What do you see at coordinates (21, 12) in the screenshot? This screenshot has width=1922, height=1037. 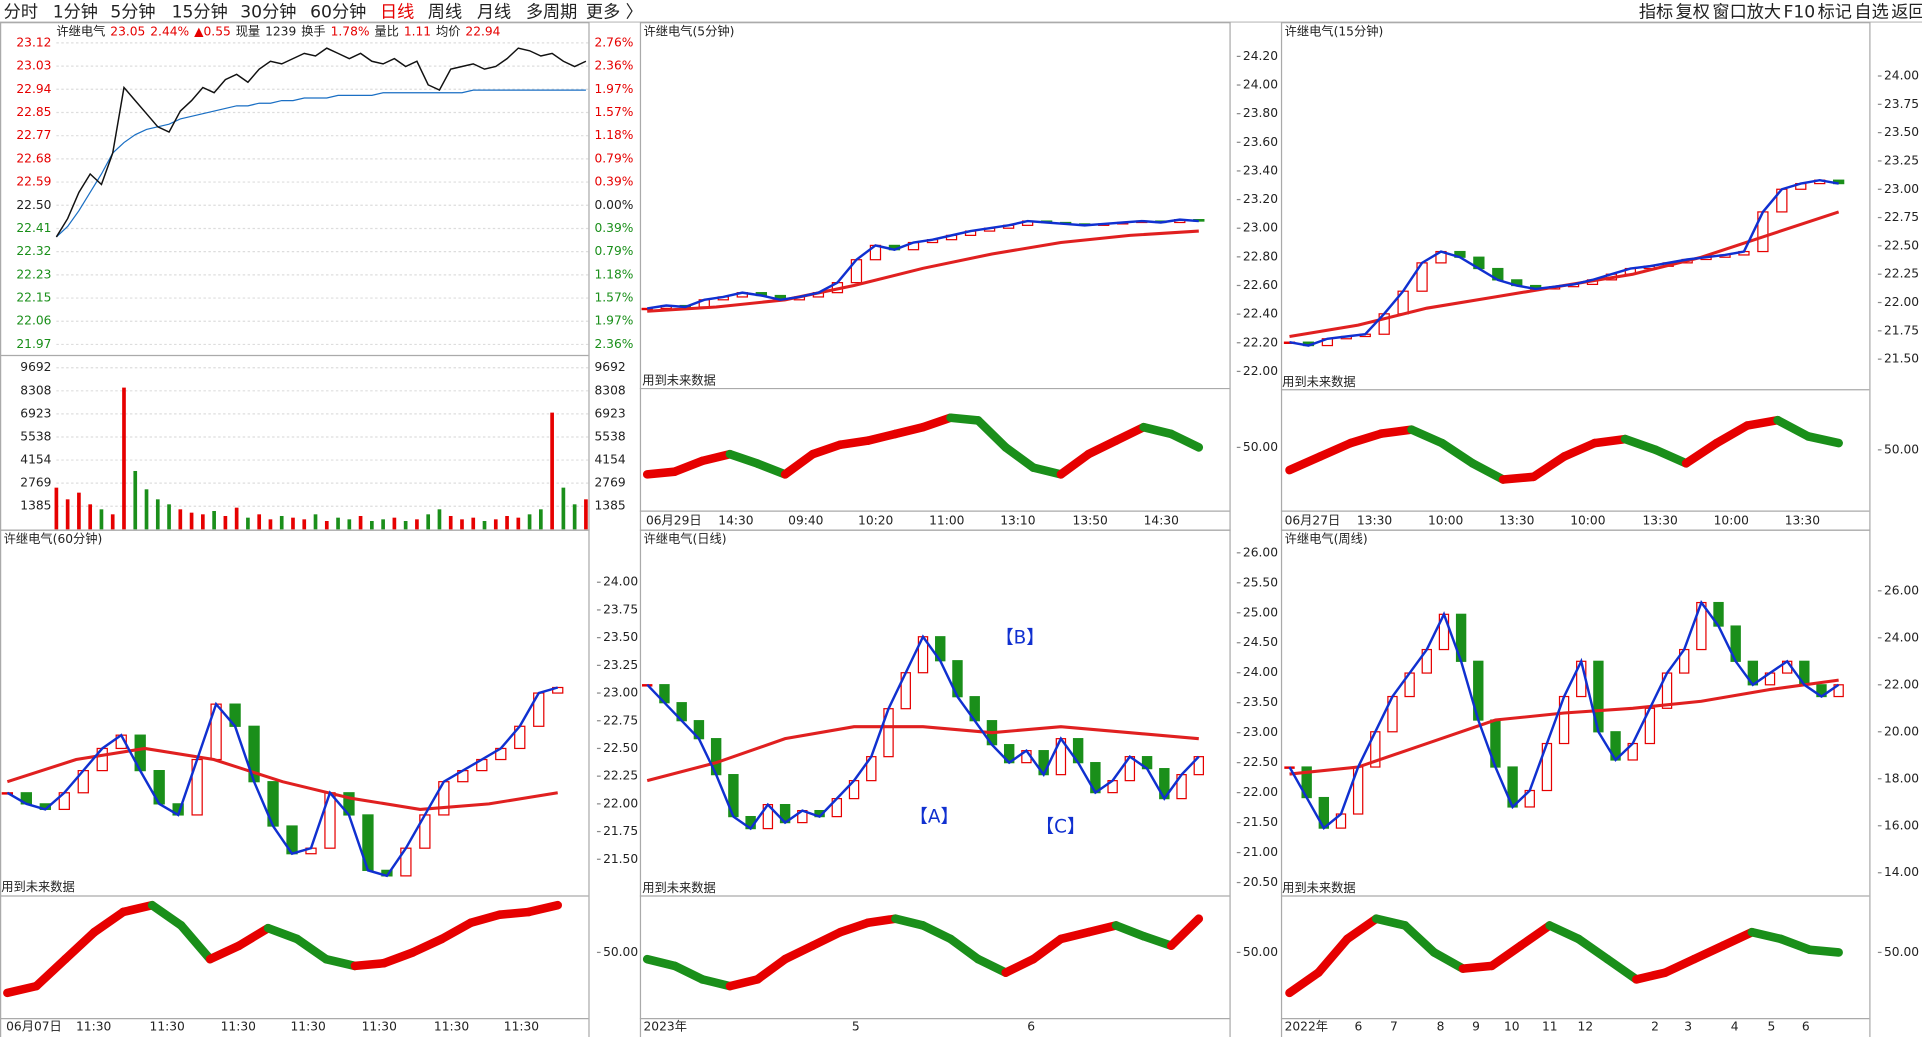 I see `toolbar-tab: 分时` at bounding box center [21, 12].